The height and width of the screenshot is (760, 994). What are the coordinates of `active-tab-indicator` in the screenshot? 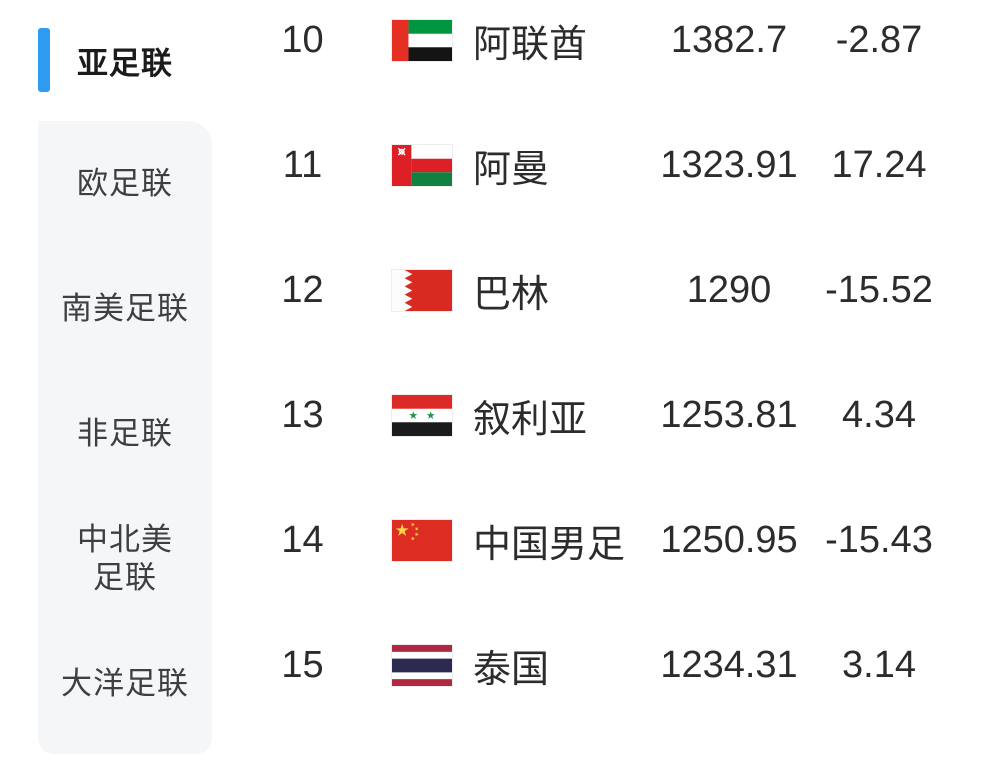 It's located at (44, 60).